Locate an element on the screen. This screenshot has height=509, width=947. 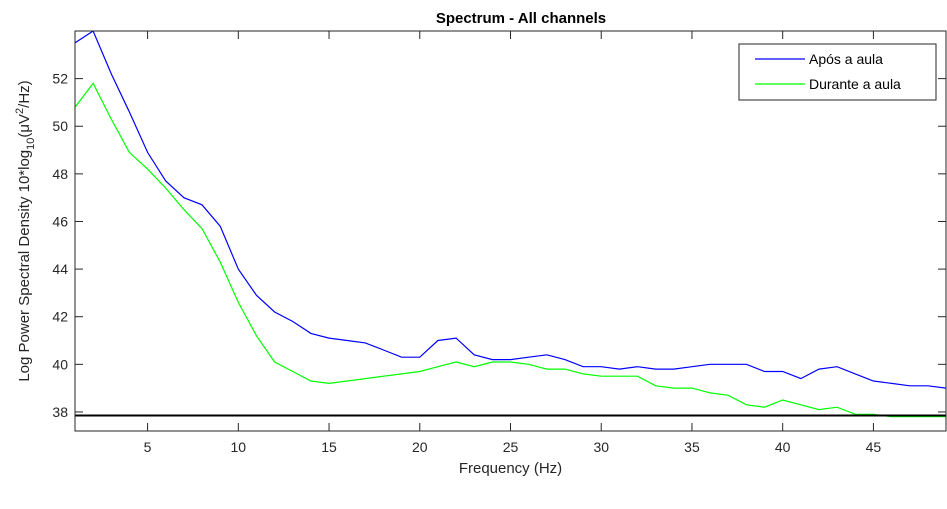
y-tick-label: 52 is located at coordinates (60, 79).